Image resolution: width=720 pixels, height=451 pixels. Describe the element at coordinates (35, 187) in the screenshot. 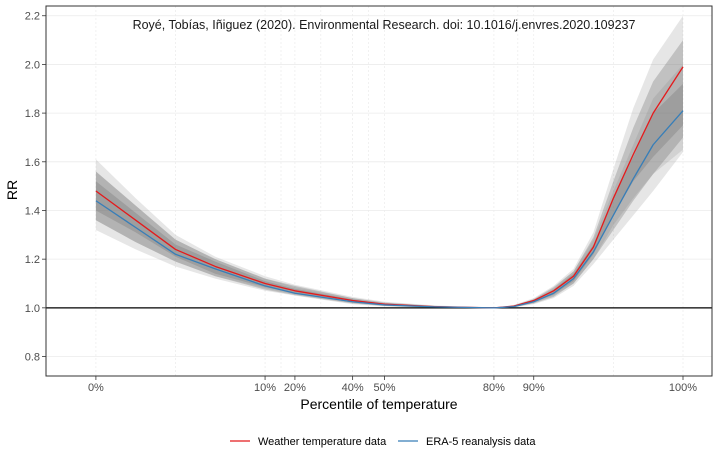

I see `y-axis-ticks: 0.8 1.0 1.2 1.4 1.6 1.8 2.0 2.2` at that location.